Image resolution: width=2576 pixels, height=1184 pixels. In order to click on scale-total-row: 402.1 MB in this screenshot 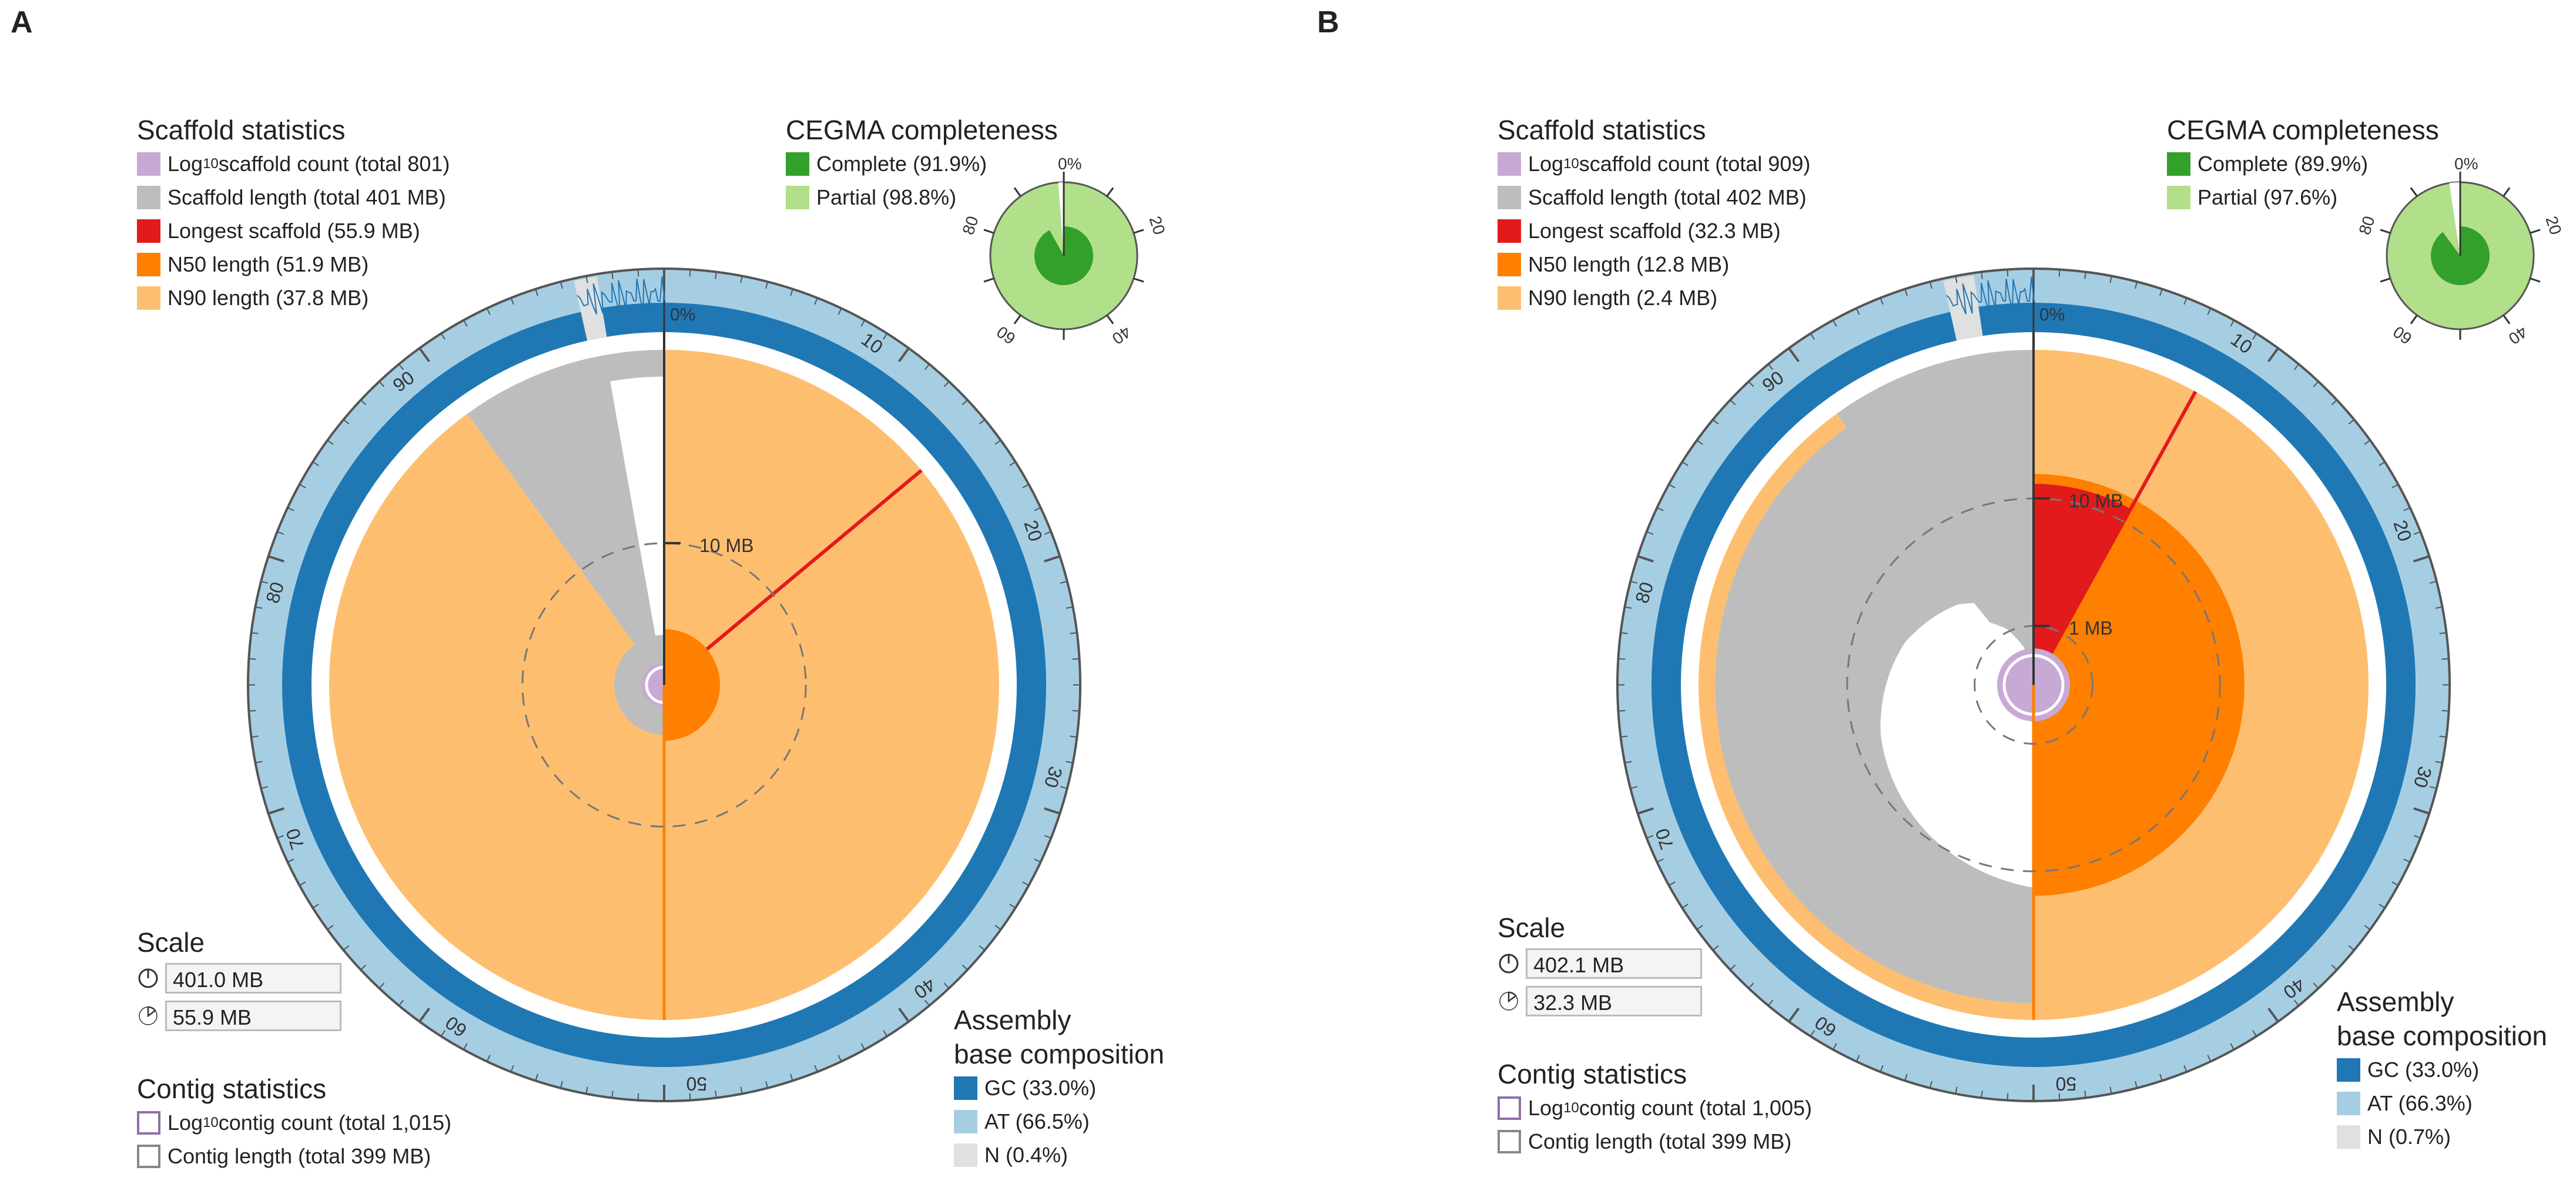, I will do `click(1600, 964)`.